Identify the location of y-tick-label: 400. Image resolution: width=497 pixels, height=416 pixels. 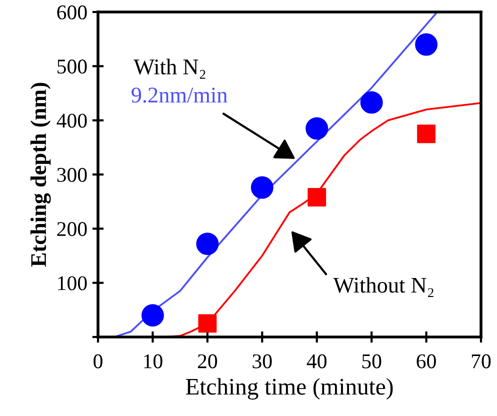
(71, 121).